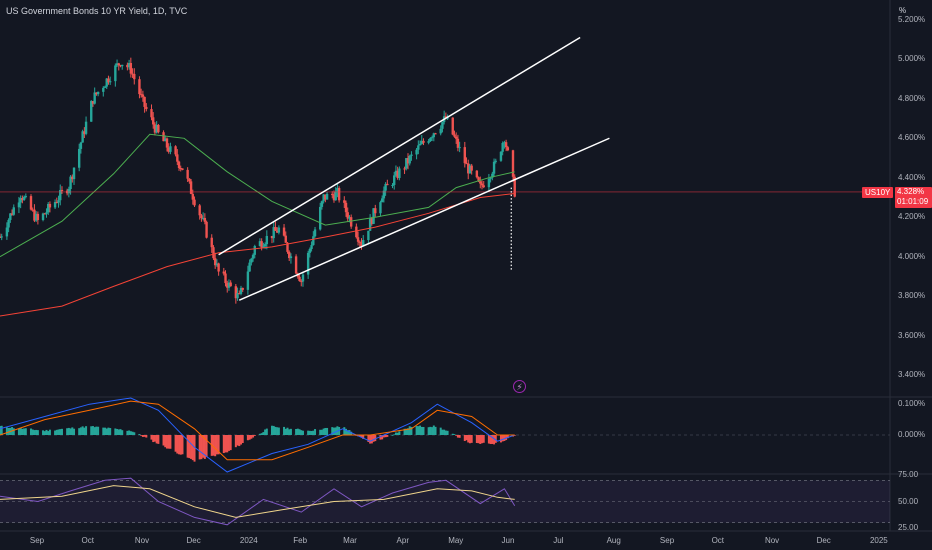 The width and height of the screenshot is (932, 550). I want to click on price-tick-label: 3.600%, so click(912, 335).